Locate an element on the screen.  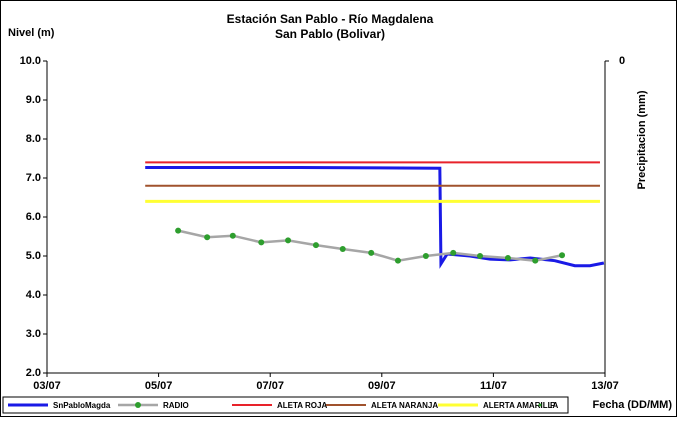
chart-title: Estación San Pablo - Río Magdalena is located at coordinates (330, 19).